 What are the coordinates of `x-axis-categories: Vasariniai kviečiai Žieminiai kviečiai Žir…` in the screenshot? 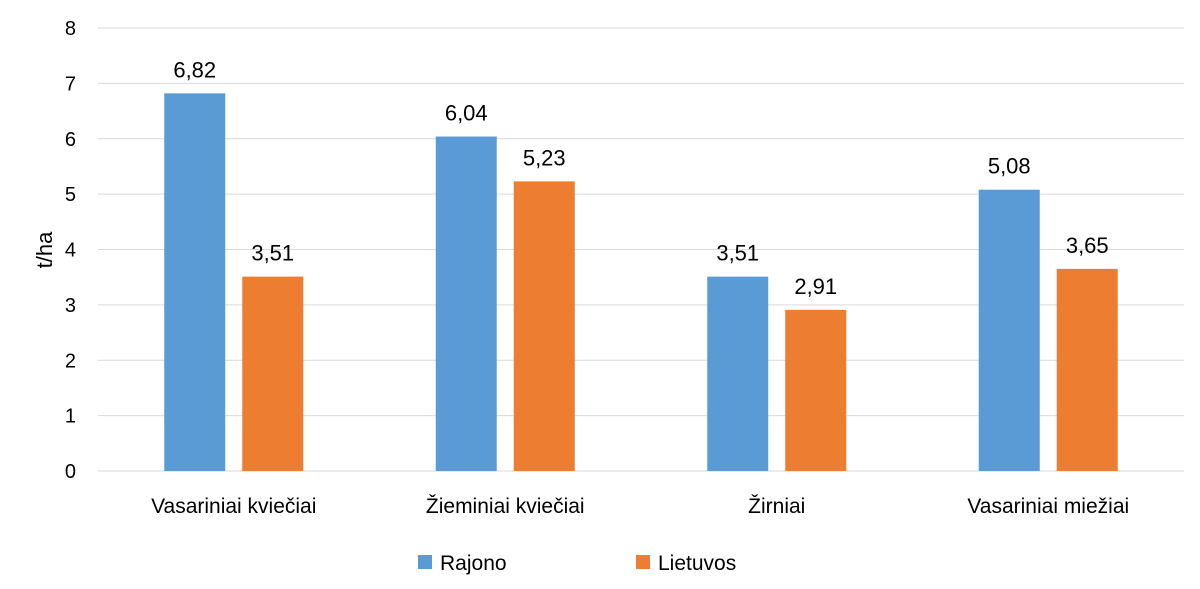 It's located at (640, 506).